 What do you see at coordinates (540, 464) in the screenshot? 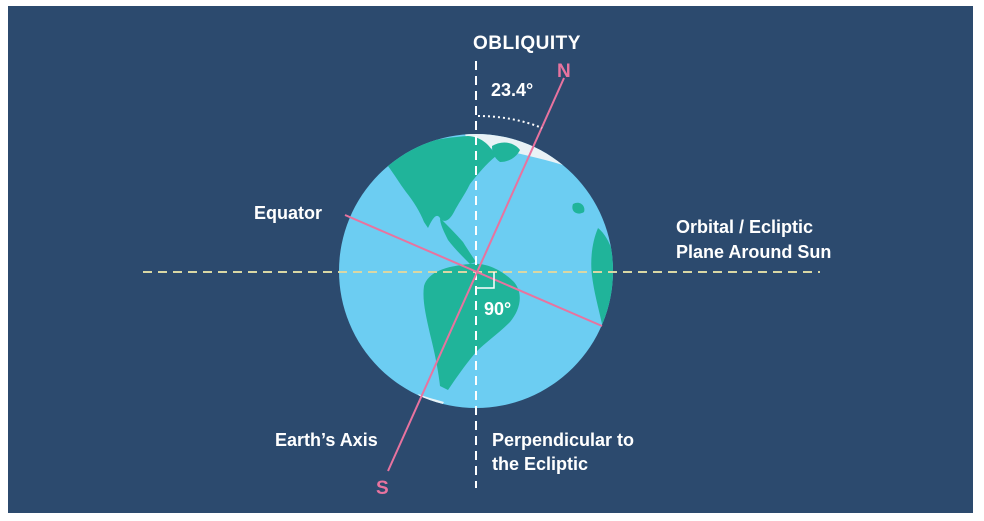
I see `perpendicular-label-line2: the Ecliptic` at bounding box center [540, 464].